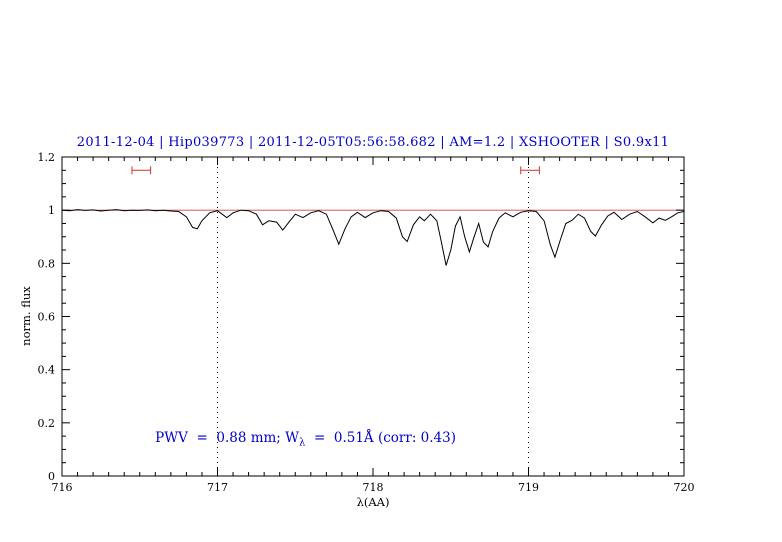  What do you see at coordinates (47, 423) in the screenshot?
I see `svg-text: 0.2` at bounding box center [47, 423].